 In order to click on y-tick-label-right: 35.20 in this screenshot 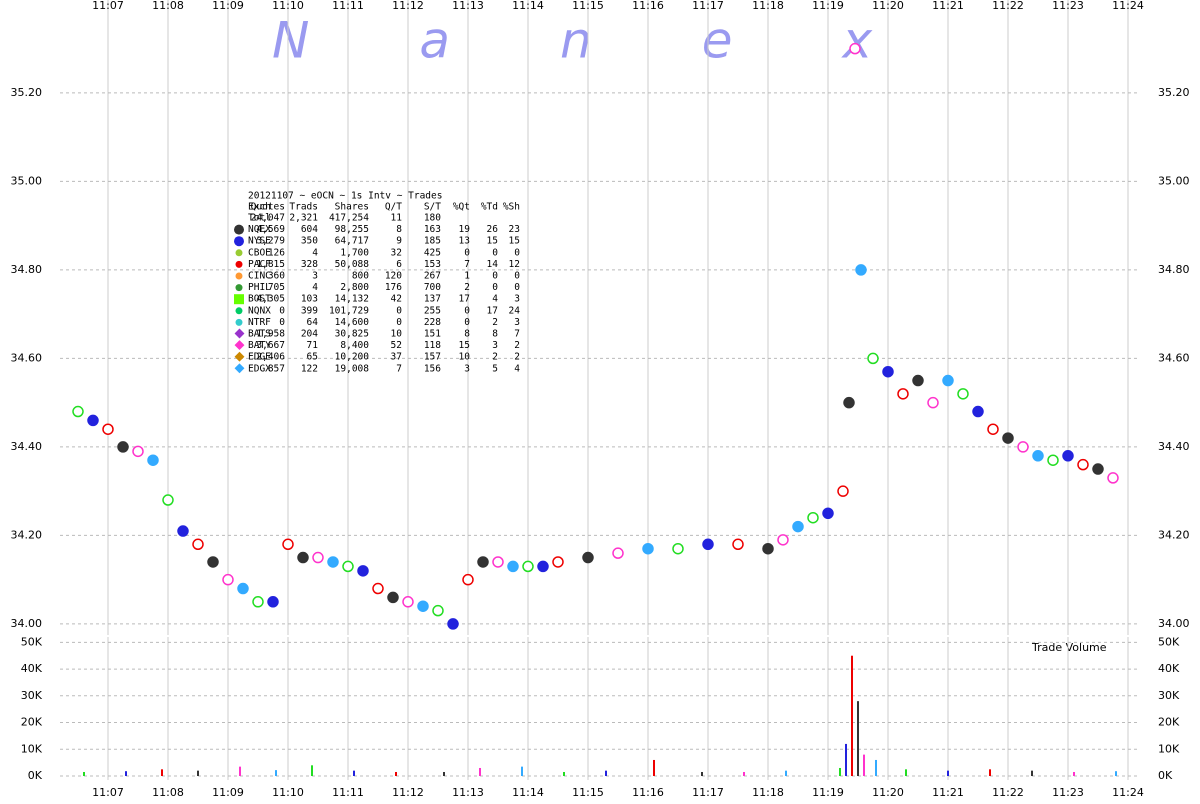, I will do `click(1174, 92)`.